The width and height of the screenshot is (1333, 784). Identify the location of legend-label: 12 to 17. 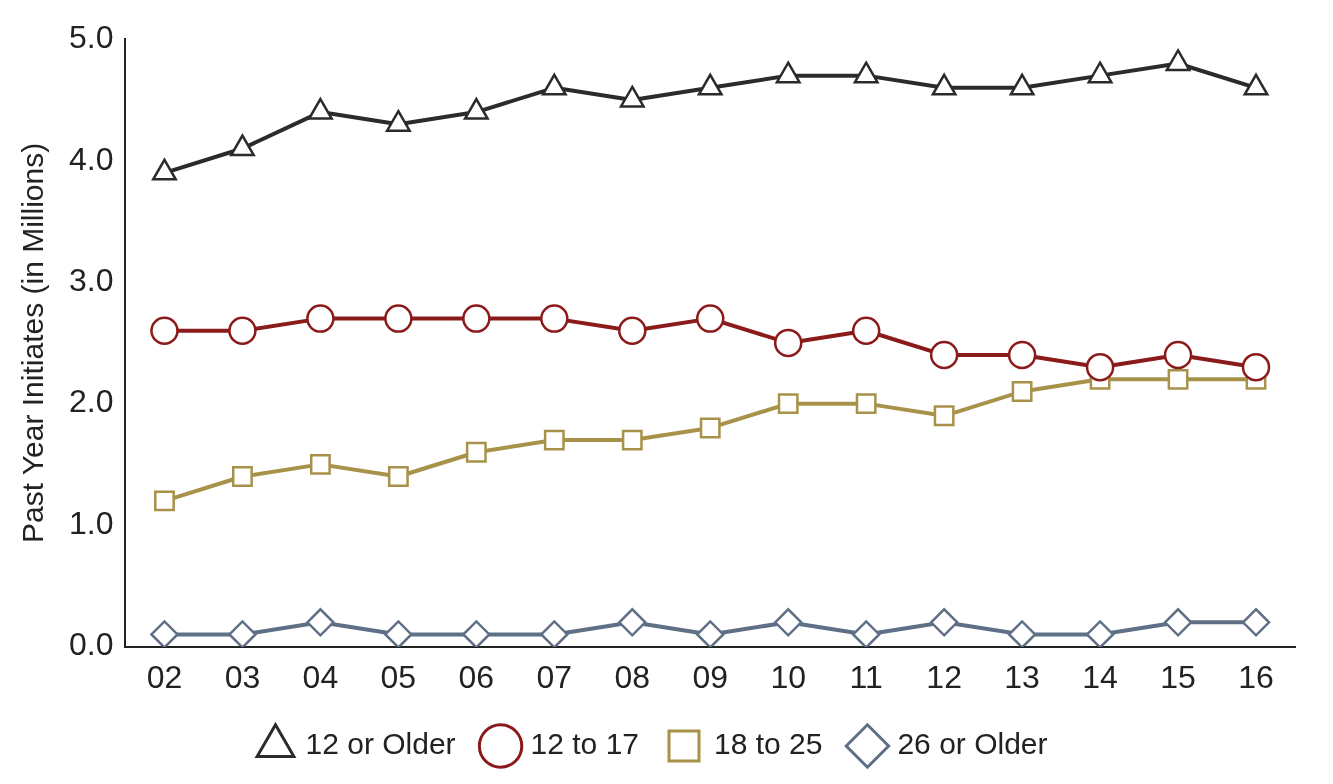
(585, 744).